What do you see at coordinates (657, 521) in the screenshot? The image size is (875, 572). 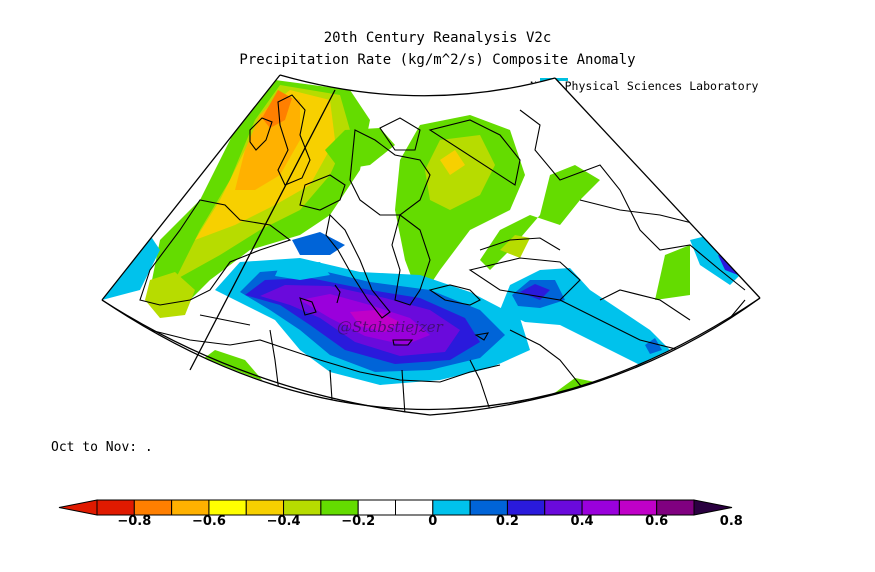 I see `colorbar-tick-label: 0.6` at bounding box center [657, 521].